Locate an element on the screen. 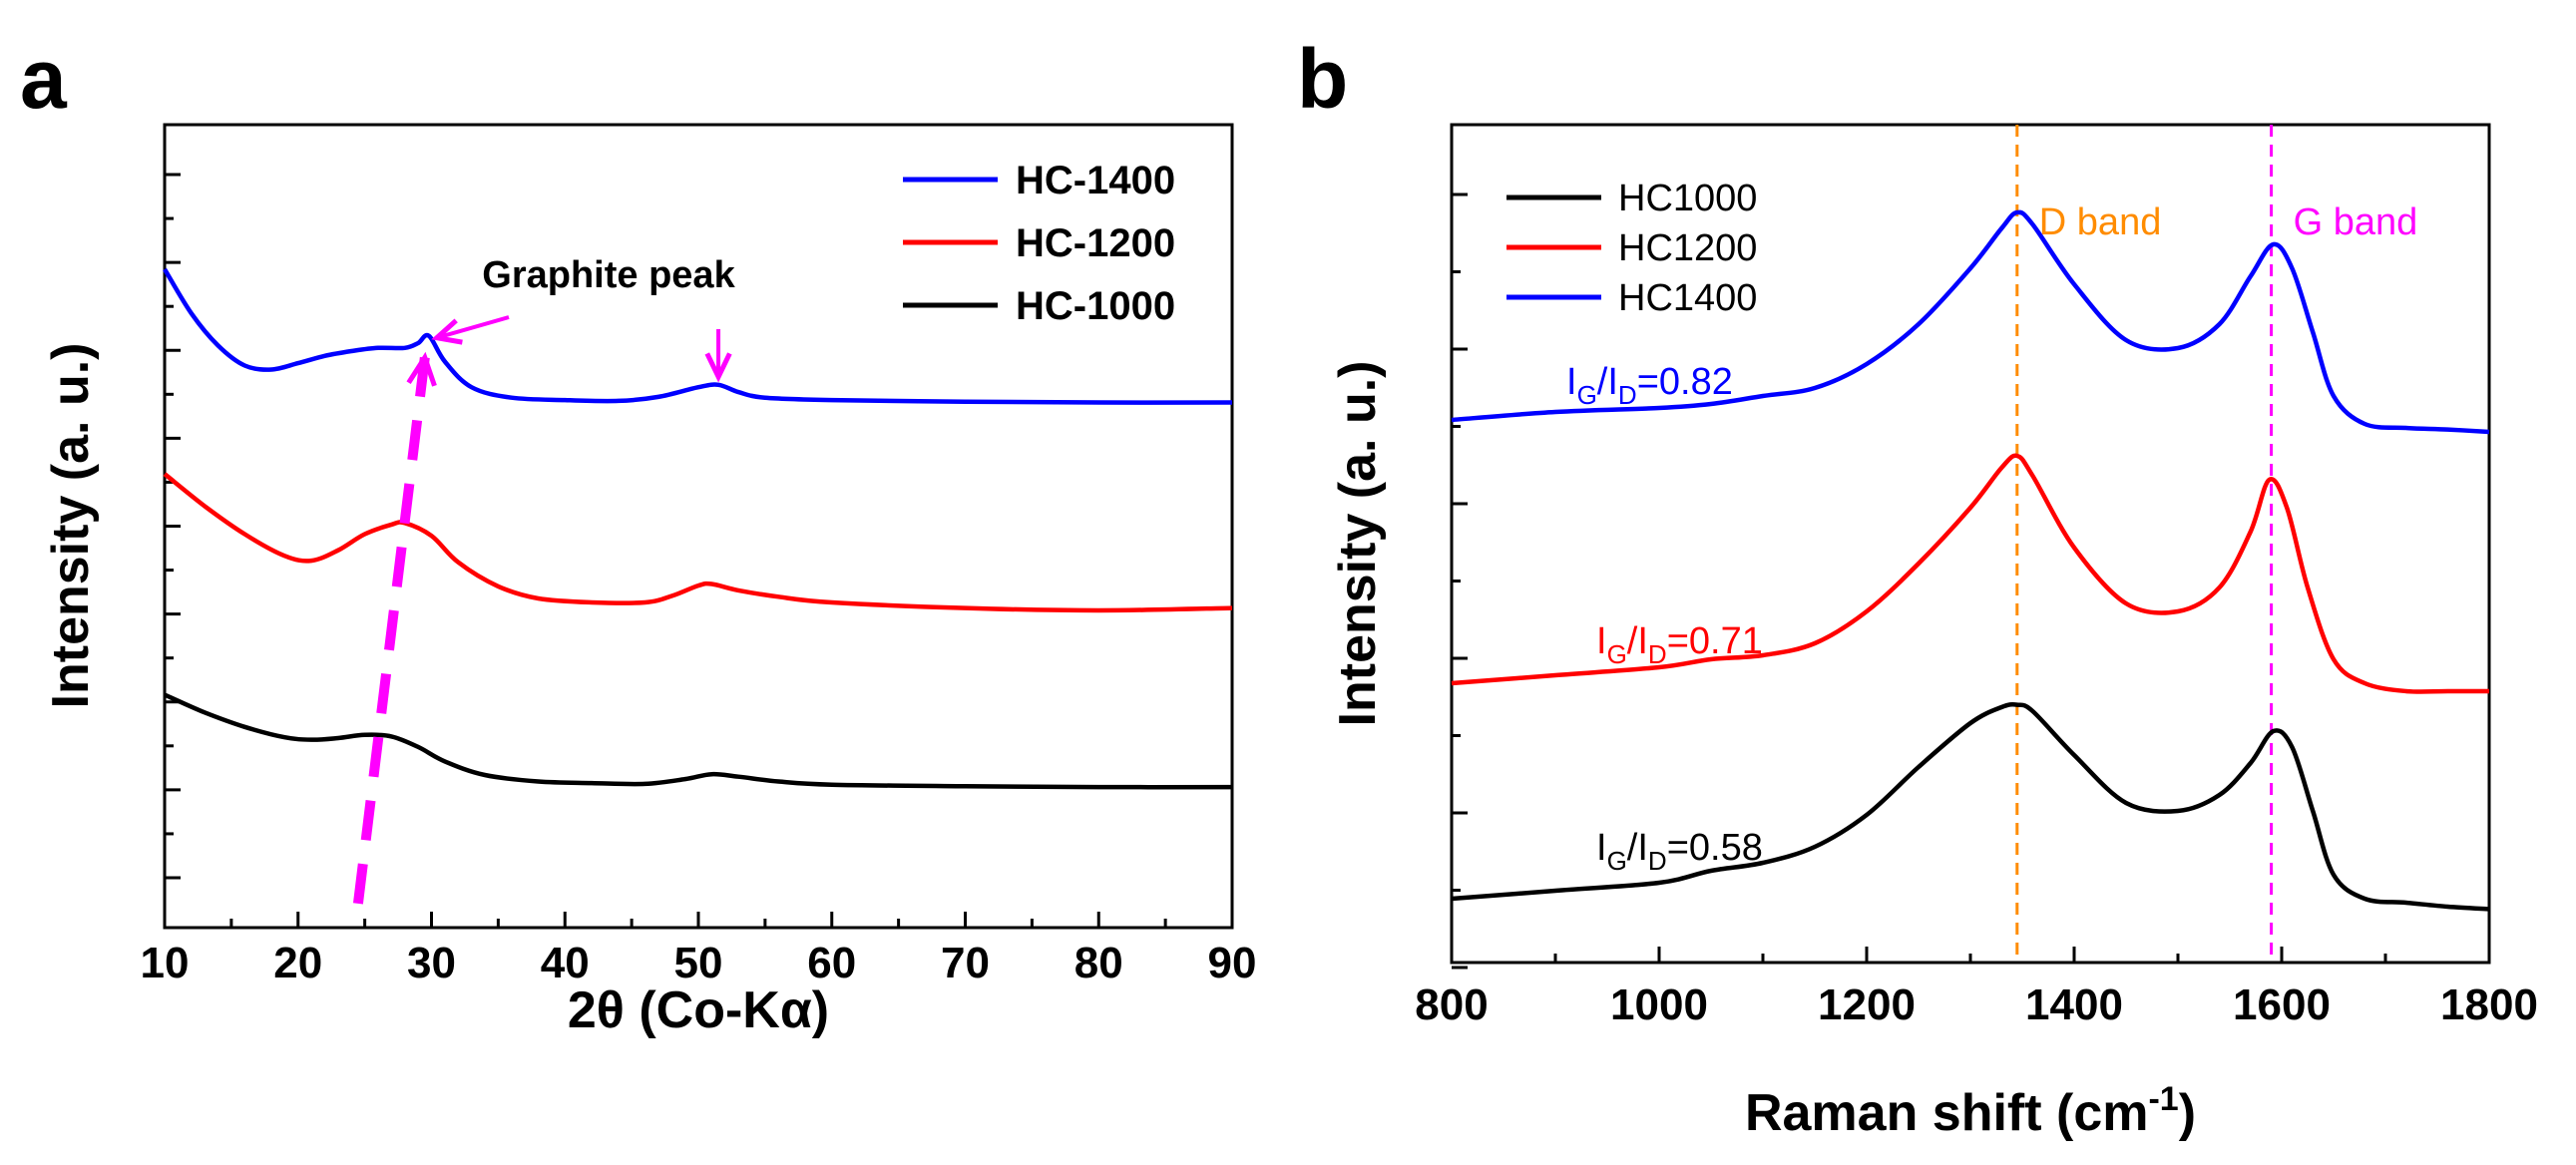 The height and width of the screenshot is (1165, 2576). panel-b-ratio-part: =0.58 is located at coordinates (1715, 848).